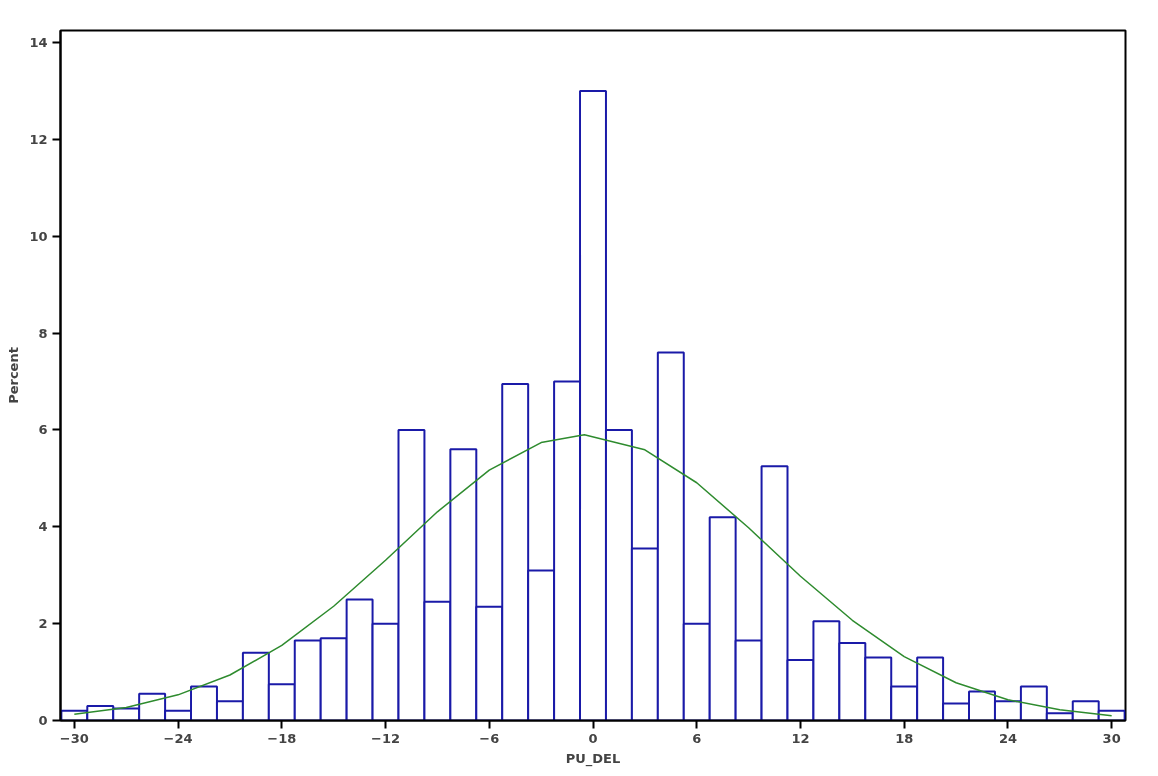 The height and width of the screenshot is (776, 1158). I want to click on x-tick-label: 6, so click(697, 738).